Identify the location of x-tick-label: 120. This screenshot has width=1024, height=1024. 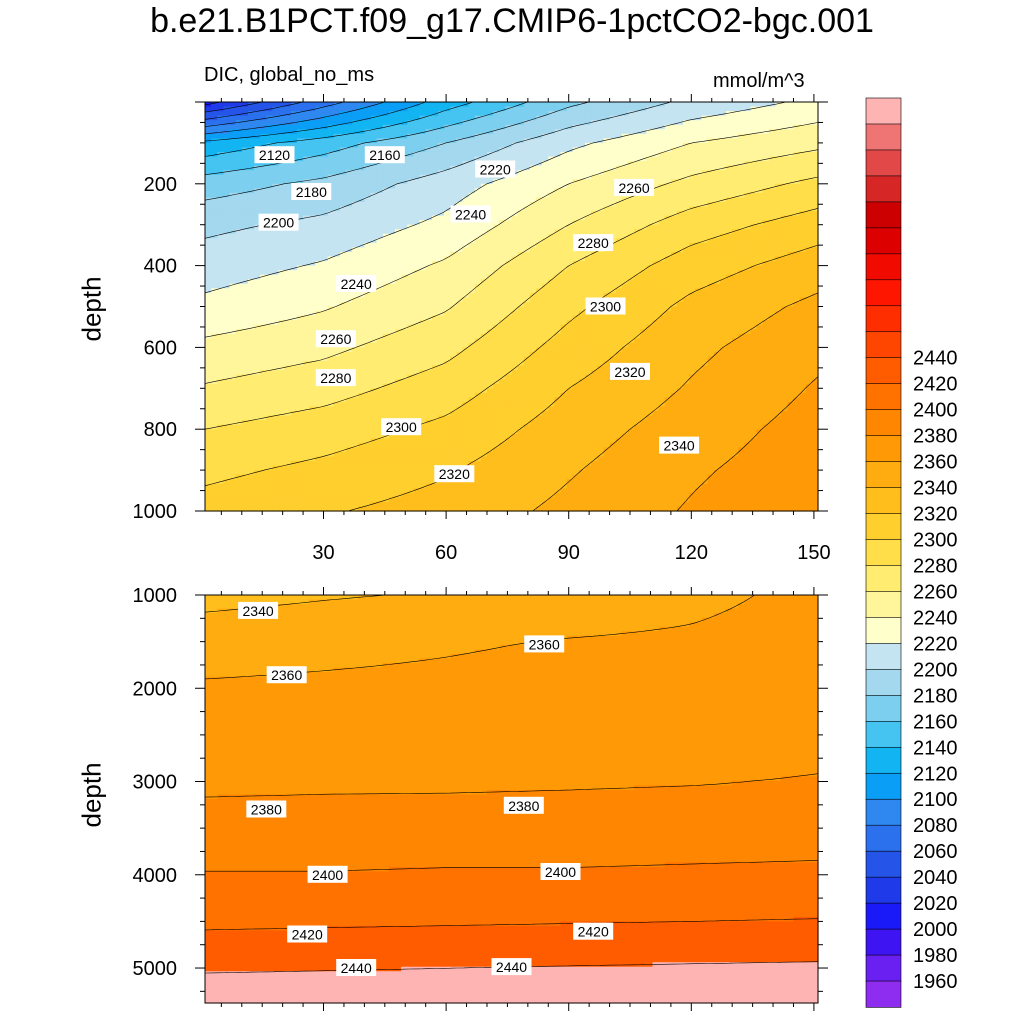
(691, 553).